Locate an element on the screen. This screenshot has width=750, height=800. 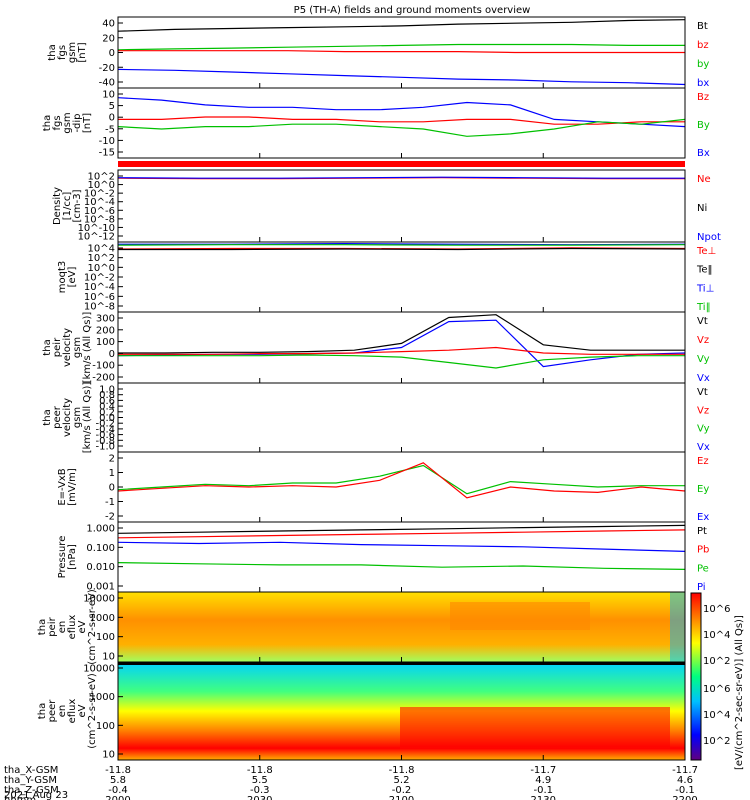
ytick-label-temperature: 10^2 is located at coordinates (101, 258).